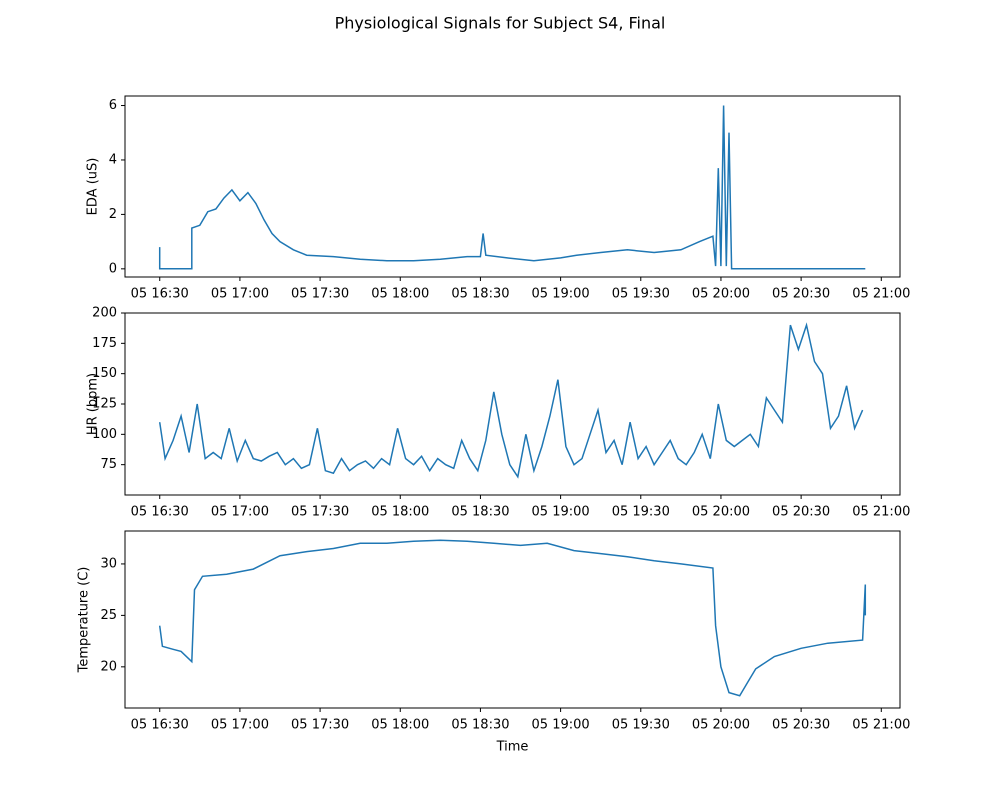 The width and height of the screenshot is (1000, 804). I want to click on y-axis-label: HR (bpm), so click(93, 404).